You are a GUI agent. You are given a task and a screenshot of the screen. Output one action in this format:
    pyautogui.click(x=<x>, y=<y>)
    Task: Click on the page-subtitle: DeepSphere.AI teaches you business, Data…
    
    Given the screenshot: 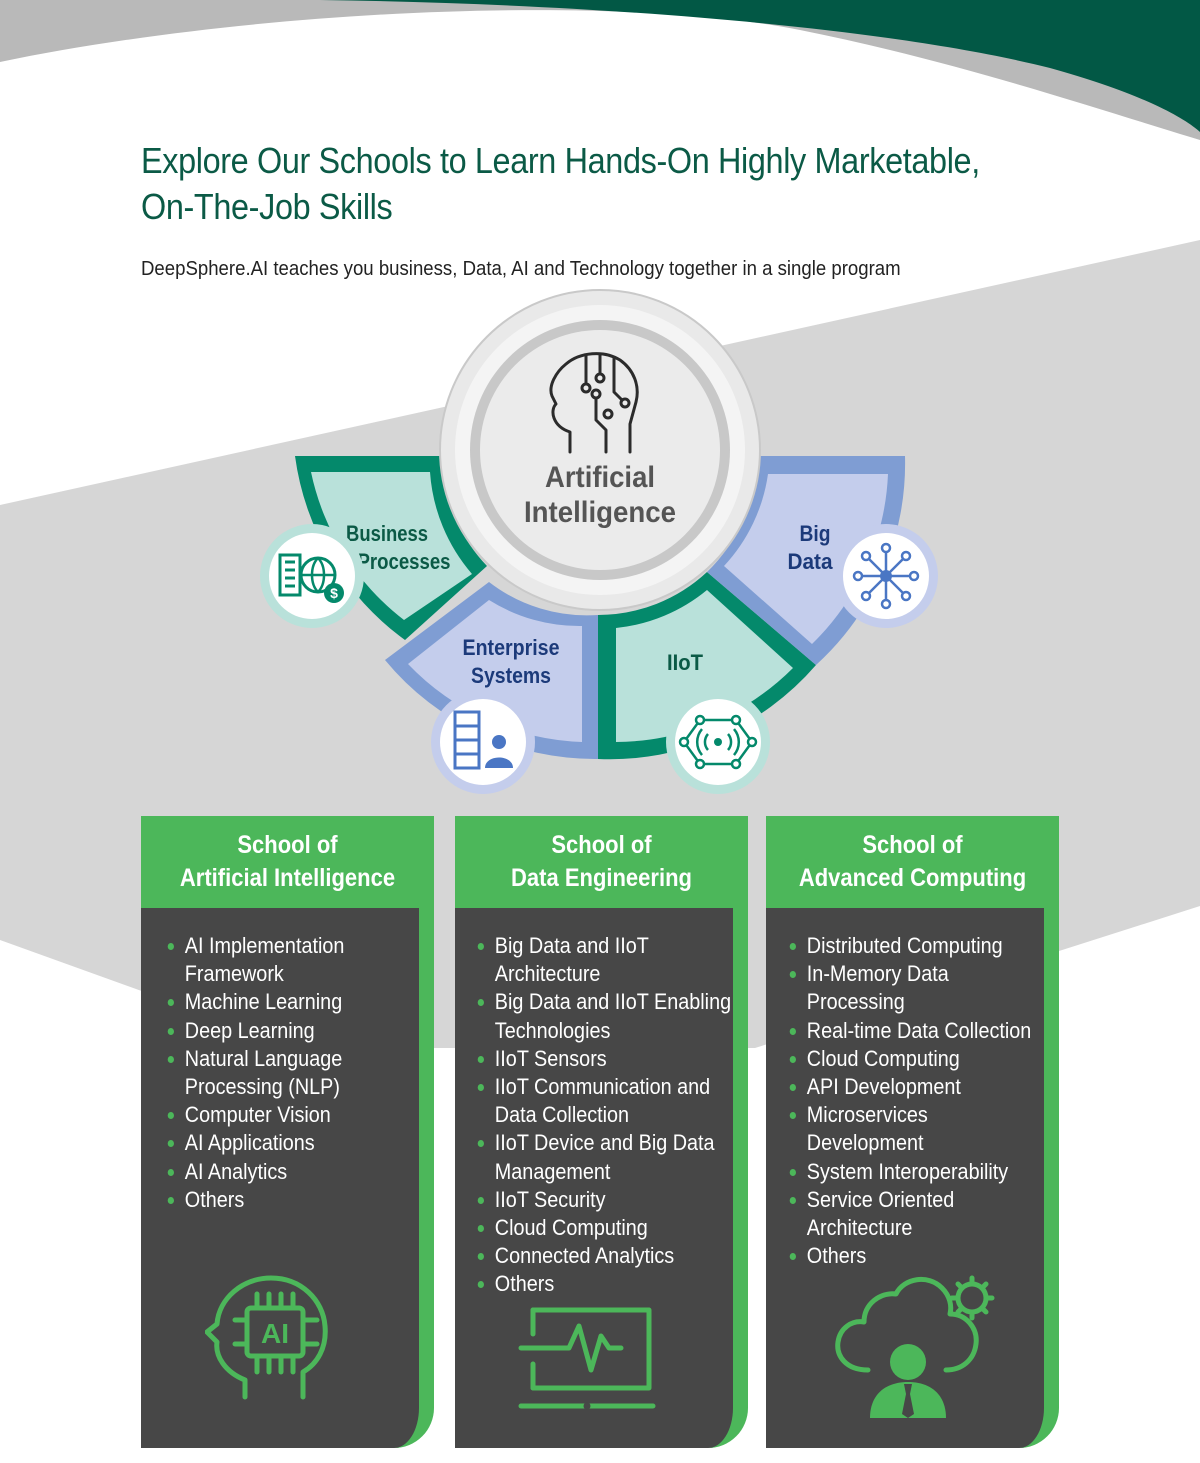 What is the action you would take?
    pyautogui.click(x=521, y=269)
    